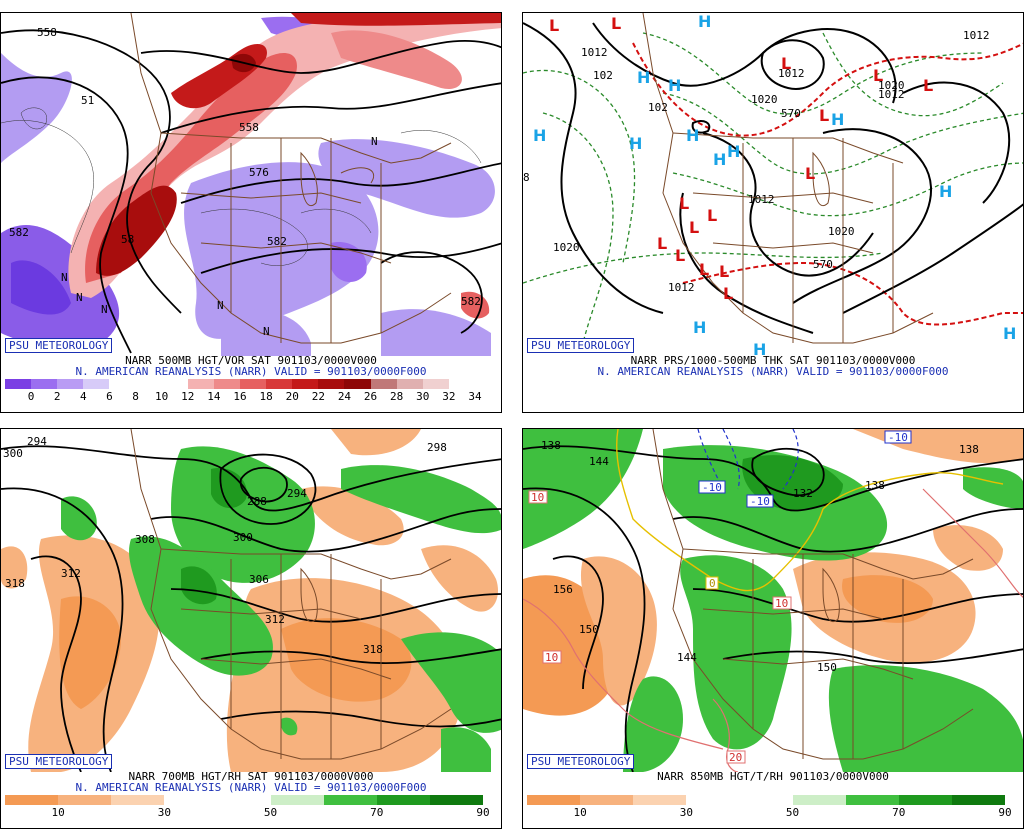 This screenshot has width=1024, height=829. Describe the element at coordinates (712, 583) in the screenshot. I see `temperature-label: 0` at that location.